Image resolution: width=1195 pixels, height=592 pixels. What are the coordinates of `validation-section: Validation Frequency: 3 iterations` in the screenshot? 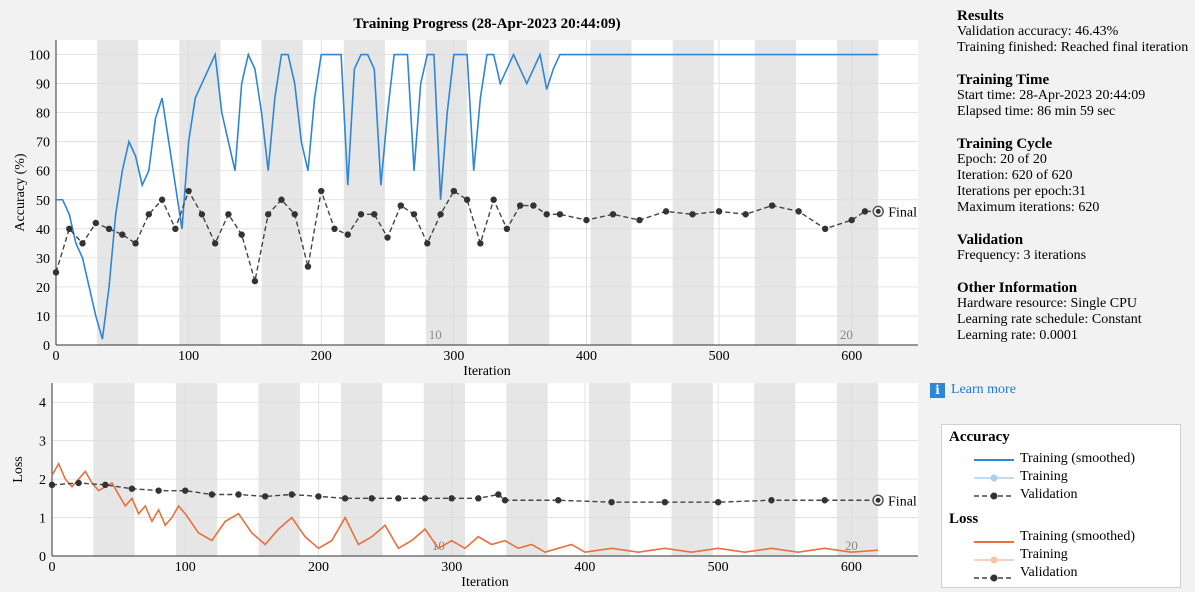 It's located at (1074, 248).